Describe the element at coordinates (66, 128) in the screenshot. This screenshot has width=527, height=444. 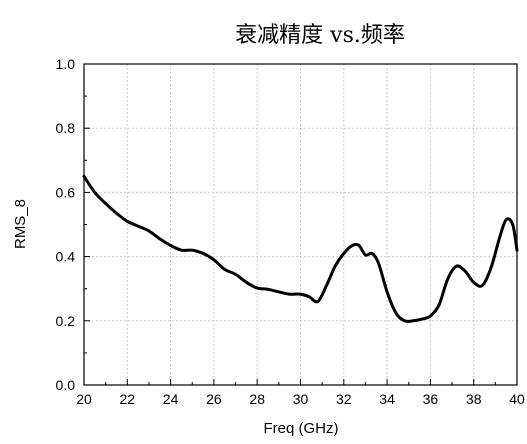
I see `y-tick-label: 0.8` at that location.